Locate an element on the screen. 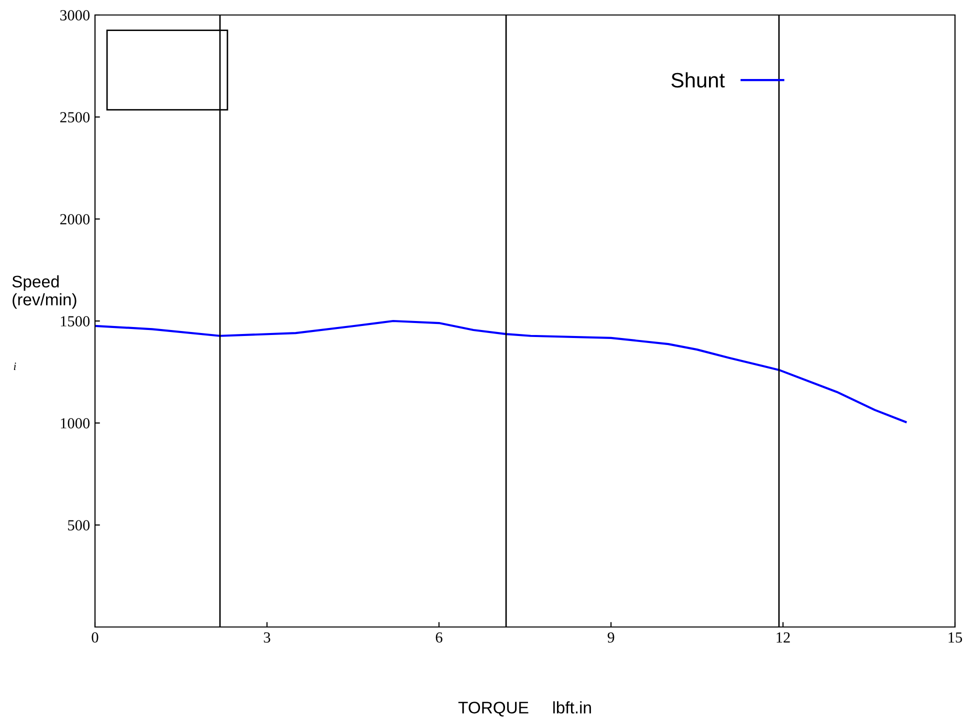 The width and height of the screenshot is (976, 723). y-tick-label: 2500 is located at coordinates (75, 117).